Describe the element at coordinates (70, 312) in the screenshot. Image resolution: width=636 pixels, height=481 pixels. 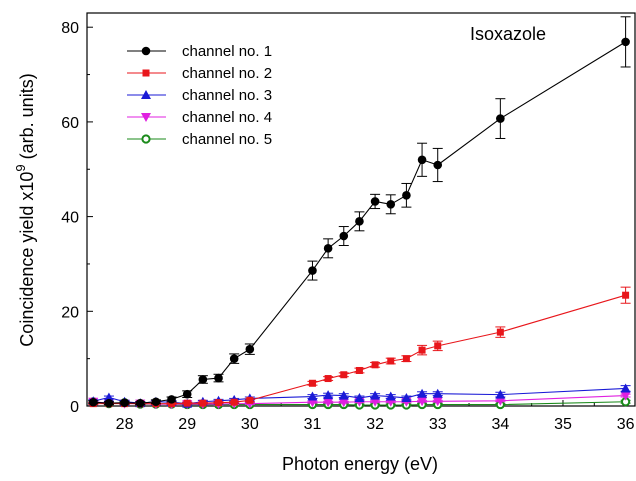
I see `y-tick-label: 20` at that location.